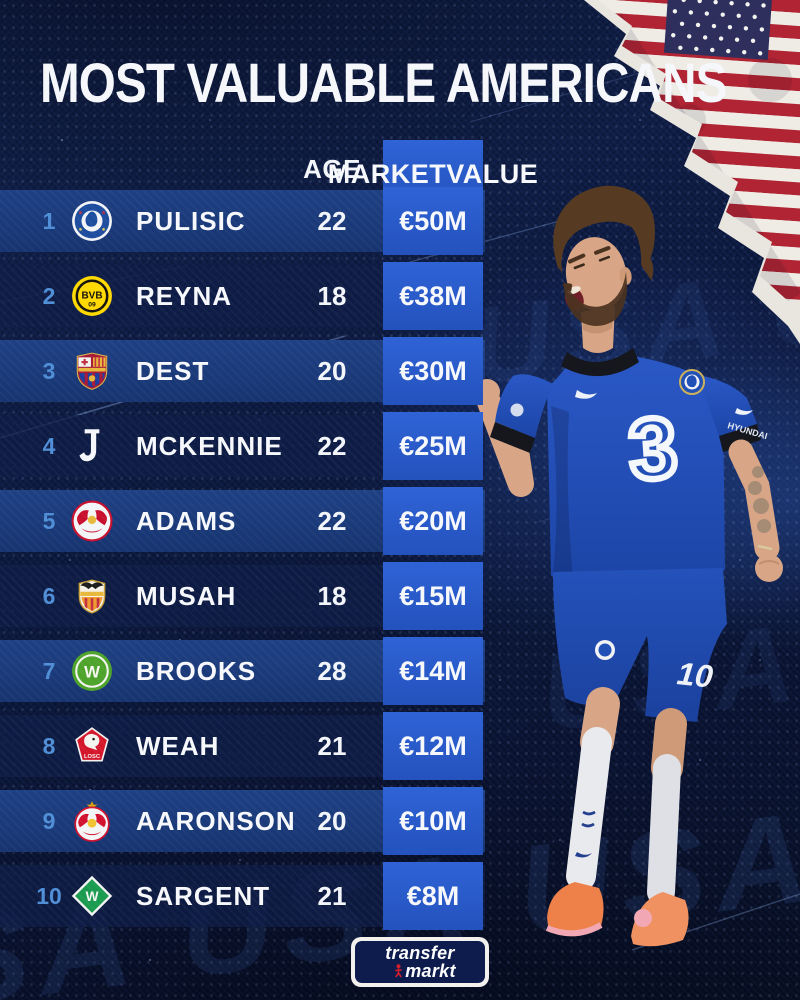  I want to click on player-name: DEST, so click(173, 370).